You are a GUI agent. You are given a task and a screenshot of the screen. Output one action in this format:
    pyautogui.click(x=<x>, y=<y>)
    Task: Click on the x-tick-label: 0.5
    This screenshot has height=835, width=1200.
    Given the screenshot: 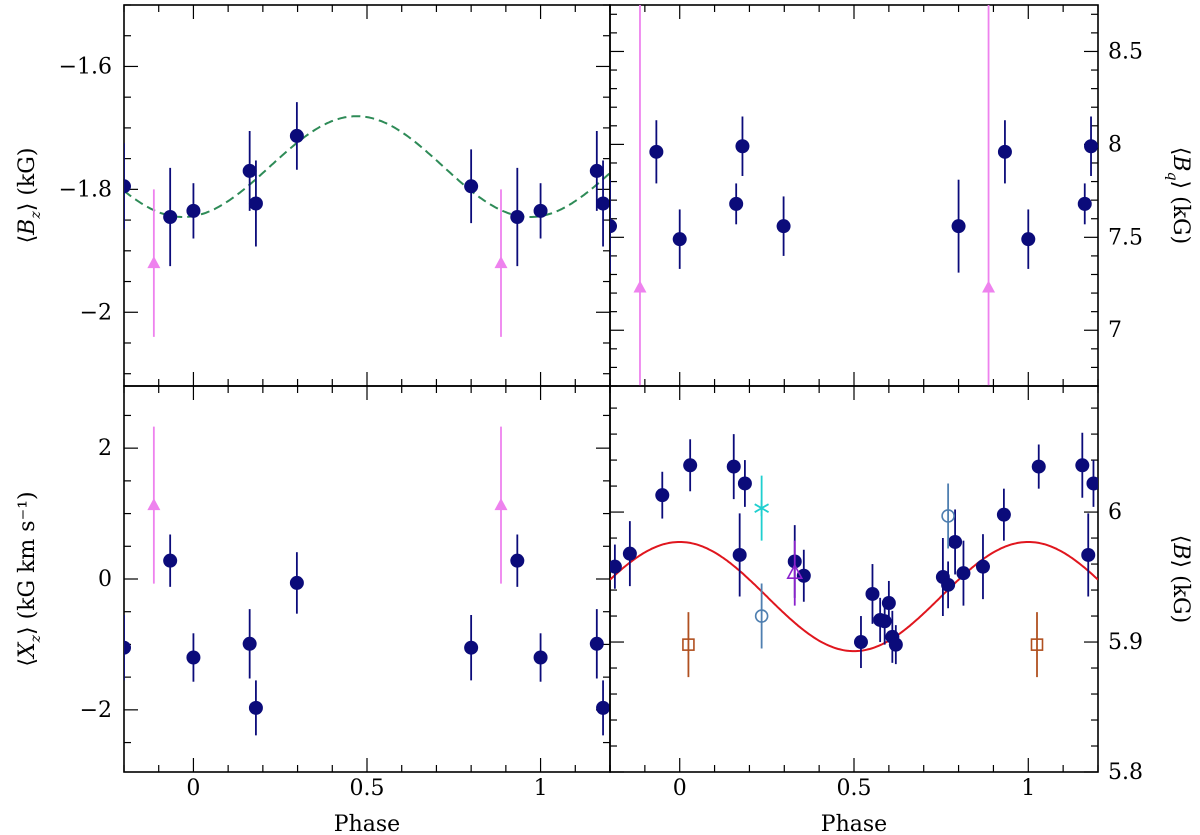 What is the action you would take?
    pyautogui.click(x=854, y=788)
    